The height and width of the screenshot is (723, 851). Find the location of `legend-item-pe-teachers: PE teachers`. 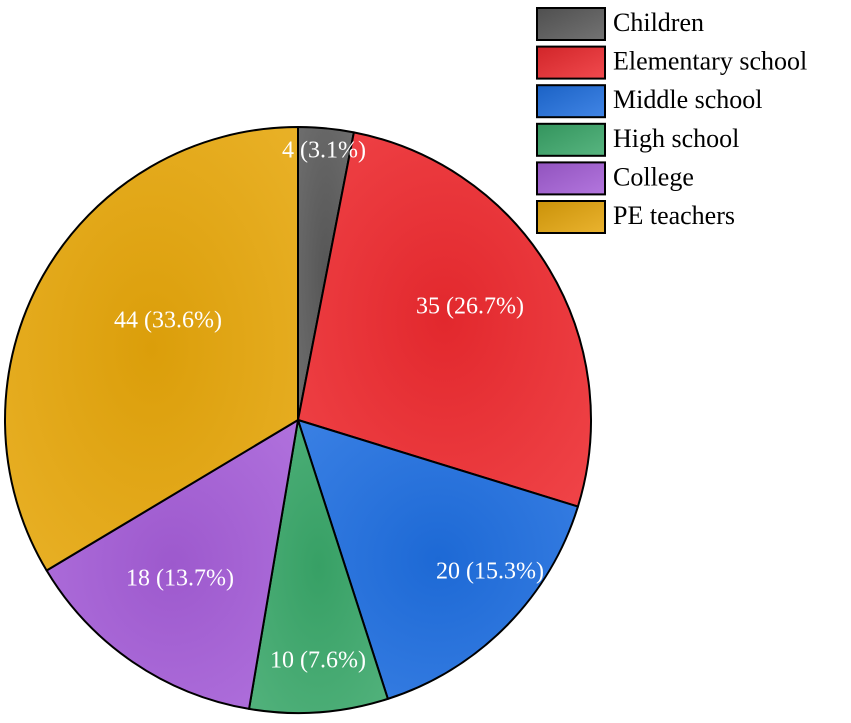

legend-item-pe-teachers: PE teachers is located at coordinates (636, 217).